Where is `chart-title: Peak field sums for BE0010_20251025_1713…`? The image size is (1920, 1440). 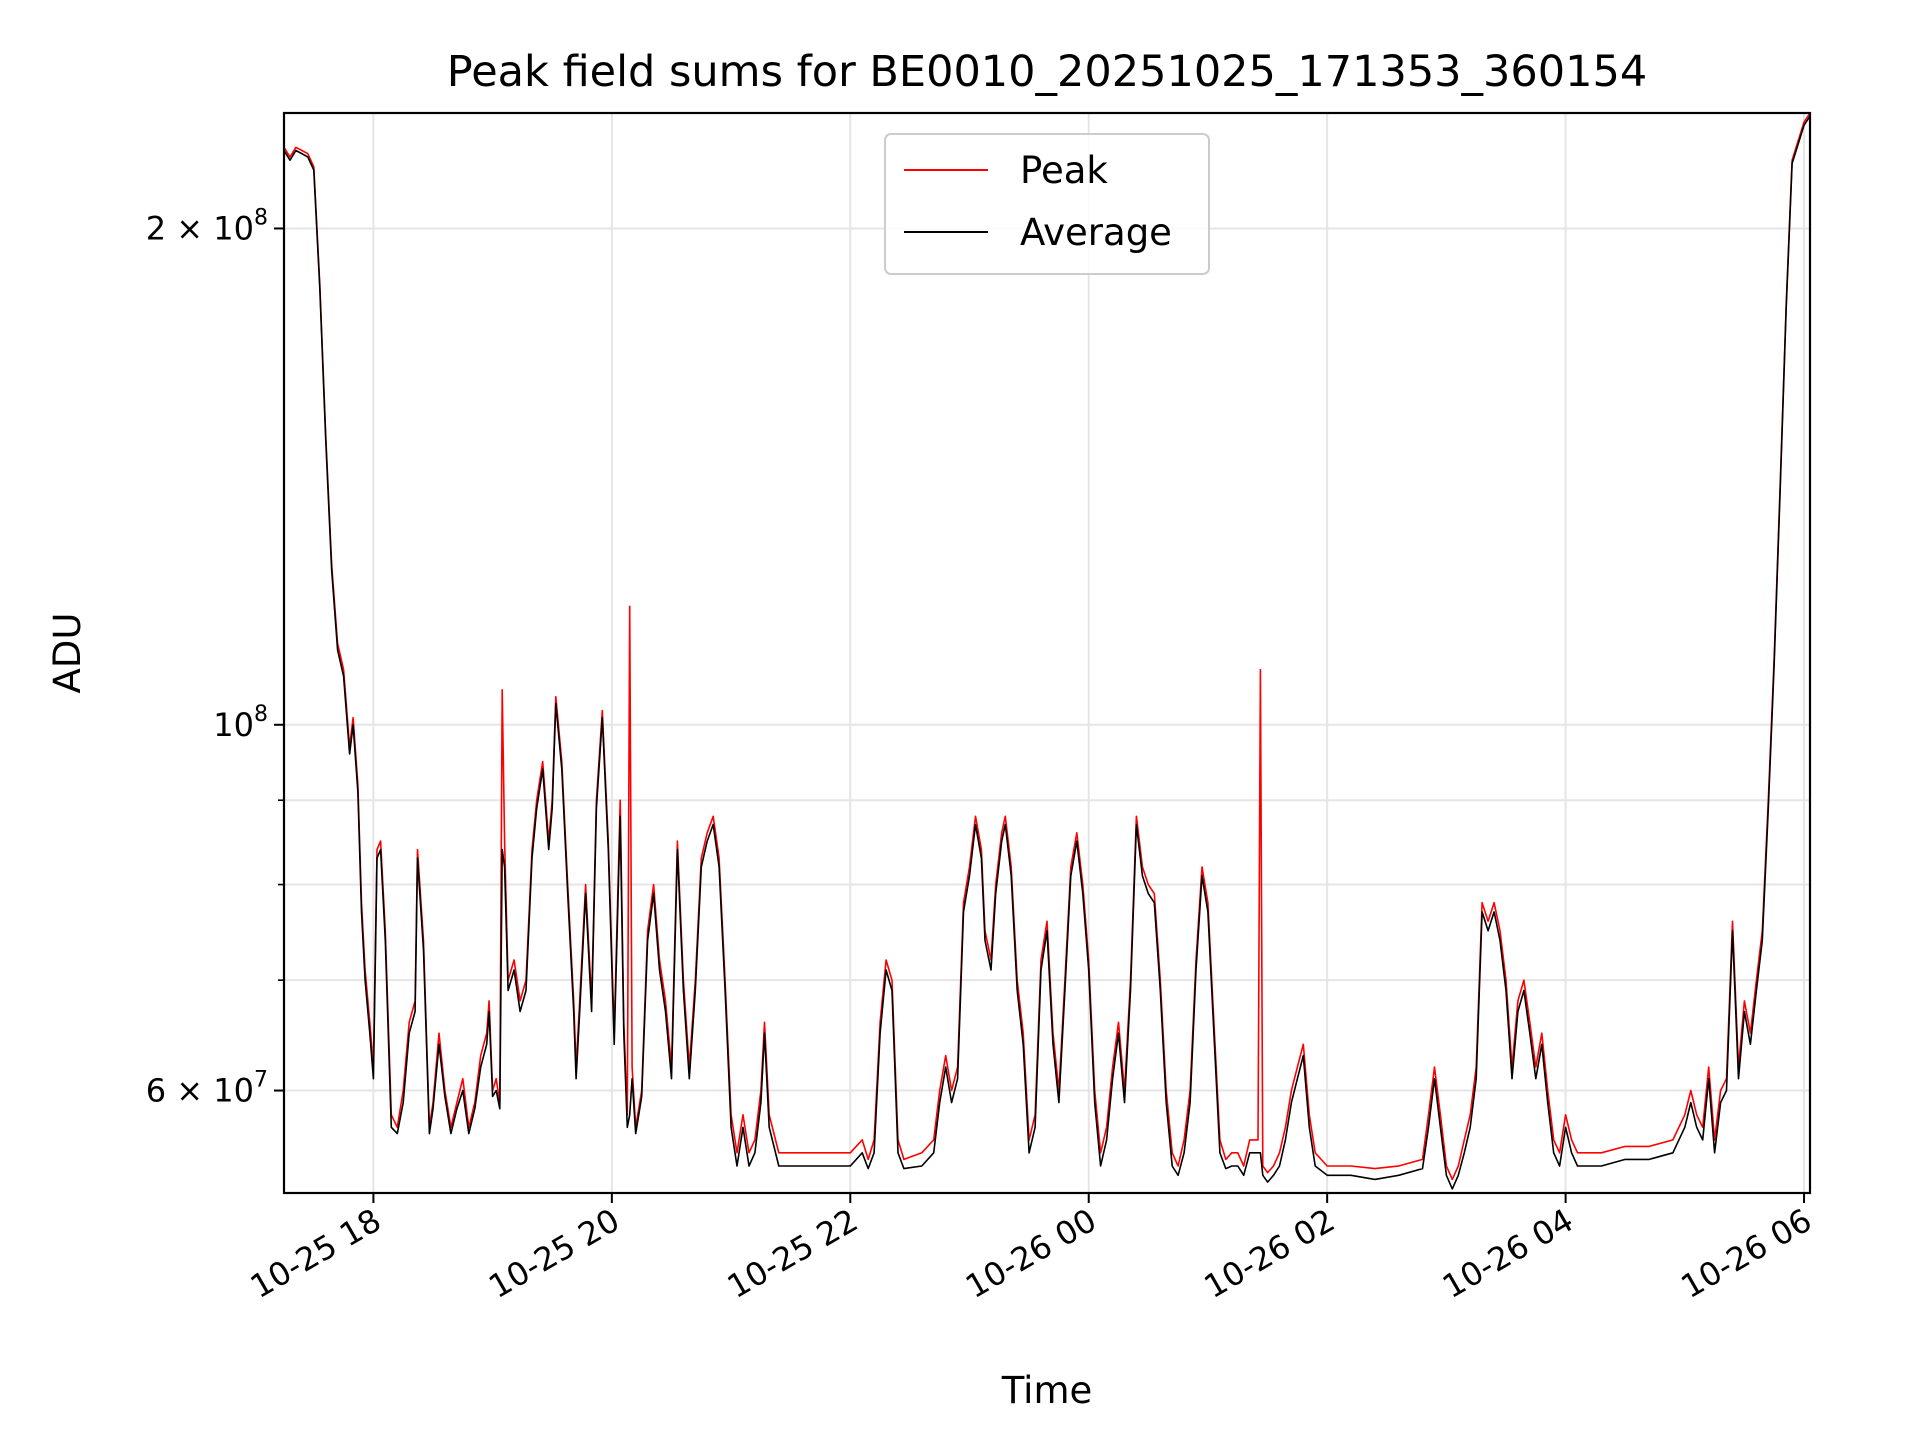 chart-title: Peak field sums for BE0010_20251025_1713… is located at coordinates (1047, 72).